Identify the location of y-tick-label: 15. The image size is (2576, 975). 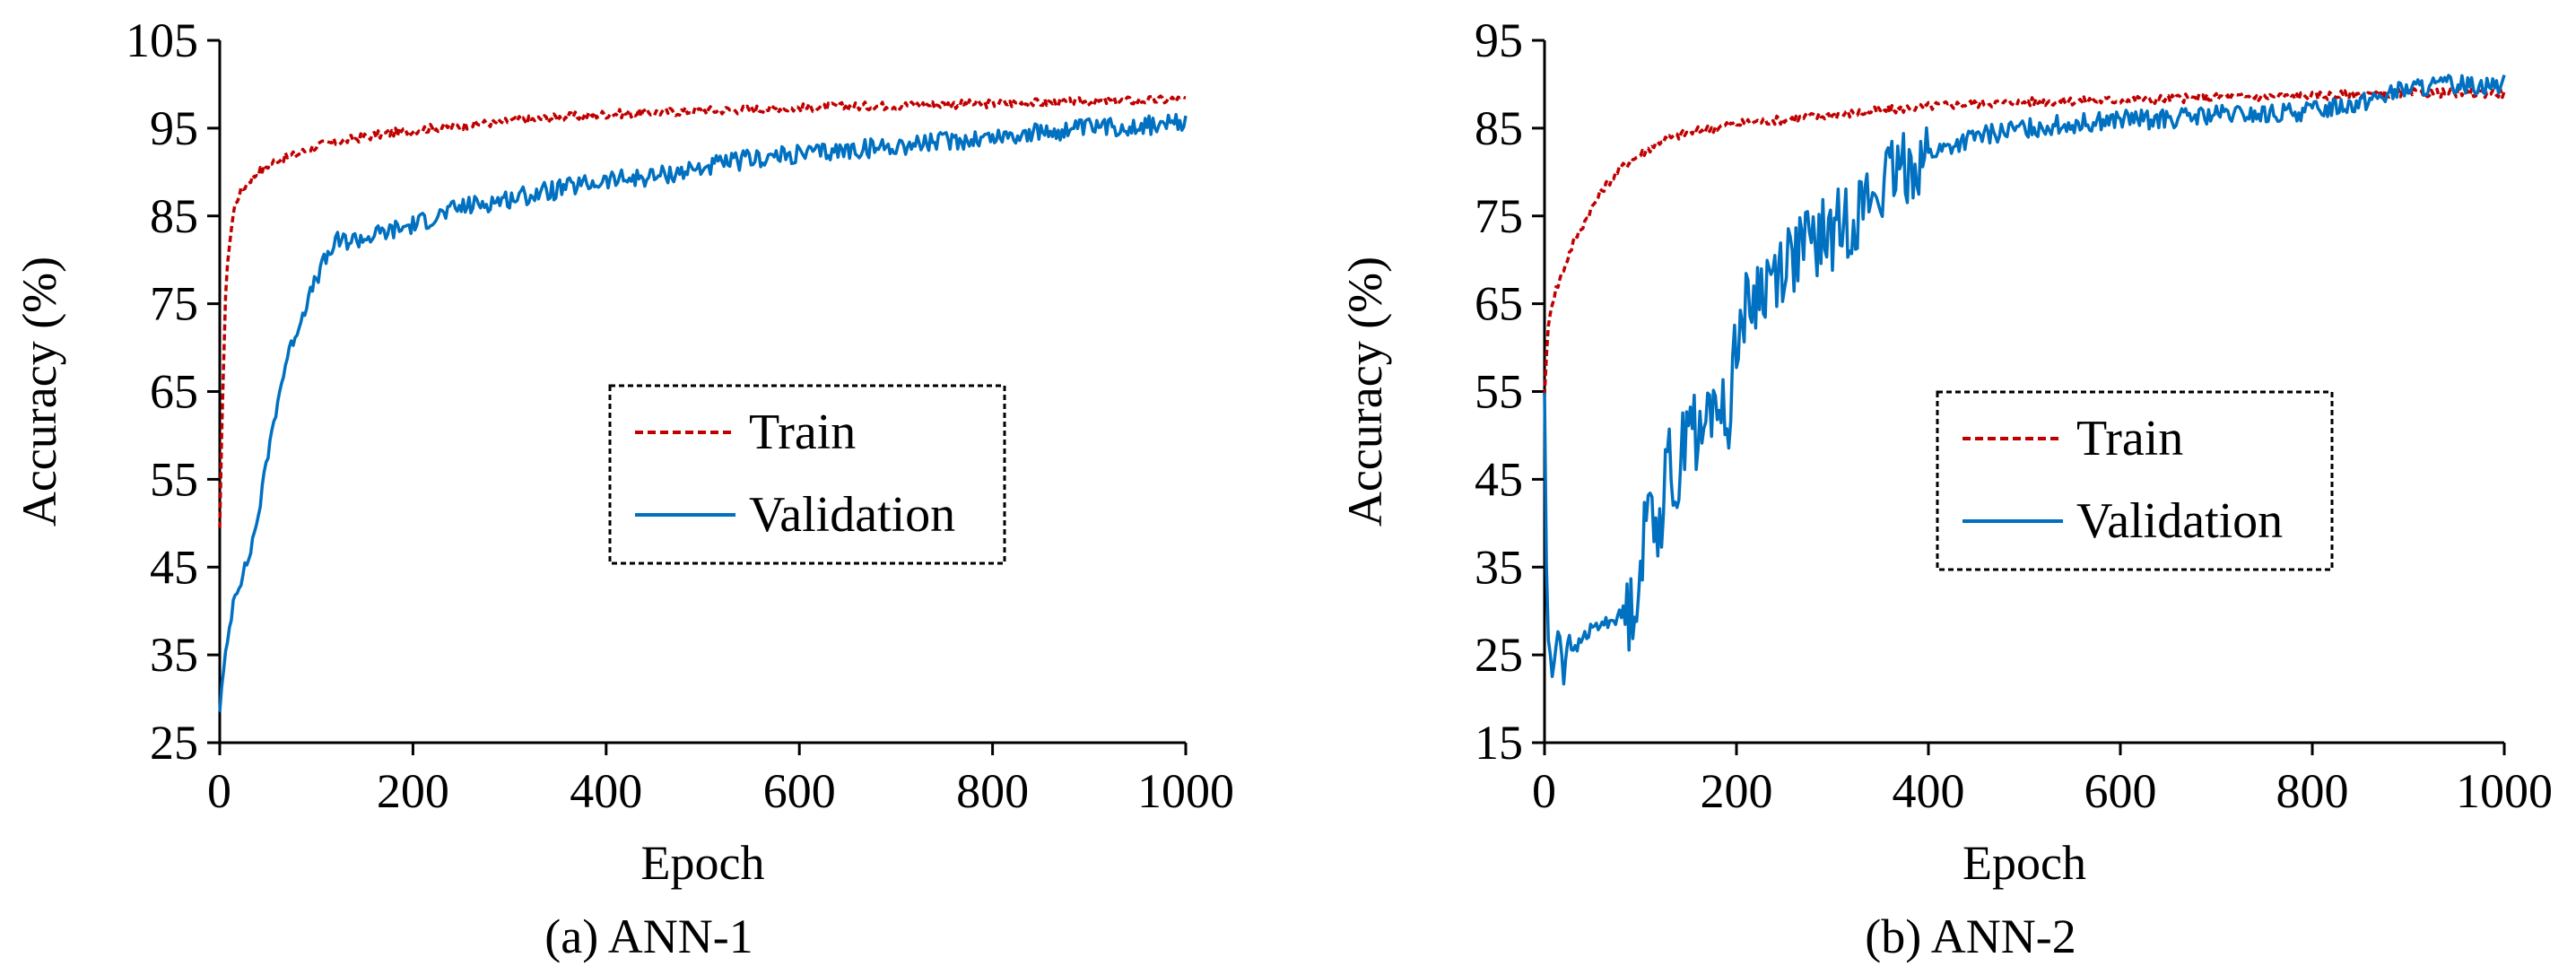
(1499, 743).